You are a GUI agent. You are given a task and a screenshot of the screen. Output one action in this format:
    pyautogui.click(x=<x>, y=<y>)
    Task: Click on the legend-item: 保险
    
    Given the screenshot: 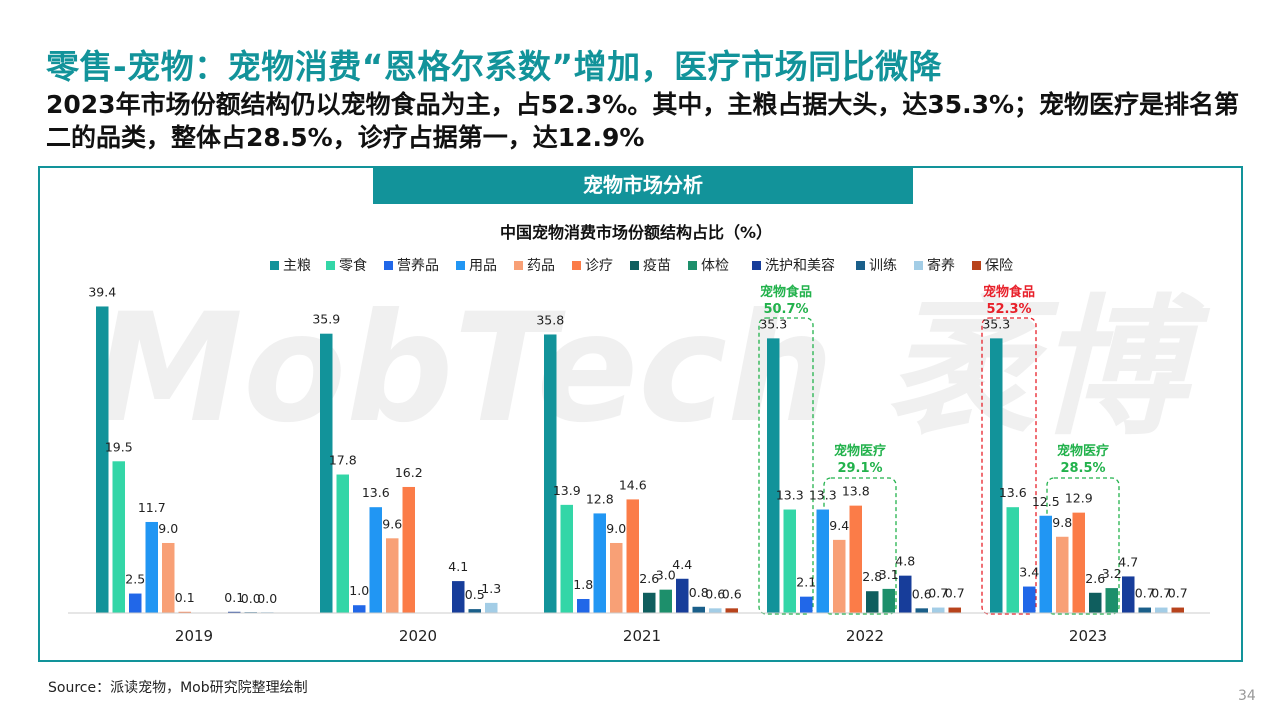 What is the action you would take?
    pyautogui.click(x=992, y=266)
    